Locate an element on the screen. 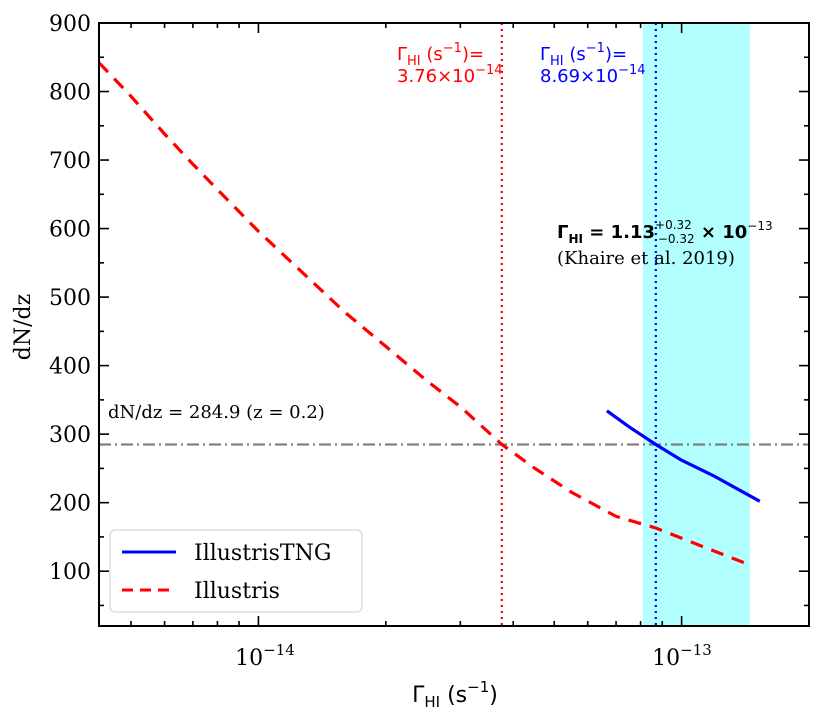  y-tick-label: 100 is located at coordinates (70, 572).